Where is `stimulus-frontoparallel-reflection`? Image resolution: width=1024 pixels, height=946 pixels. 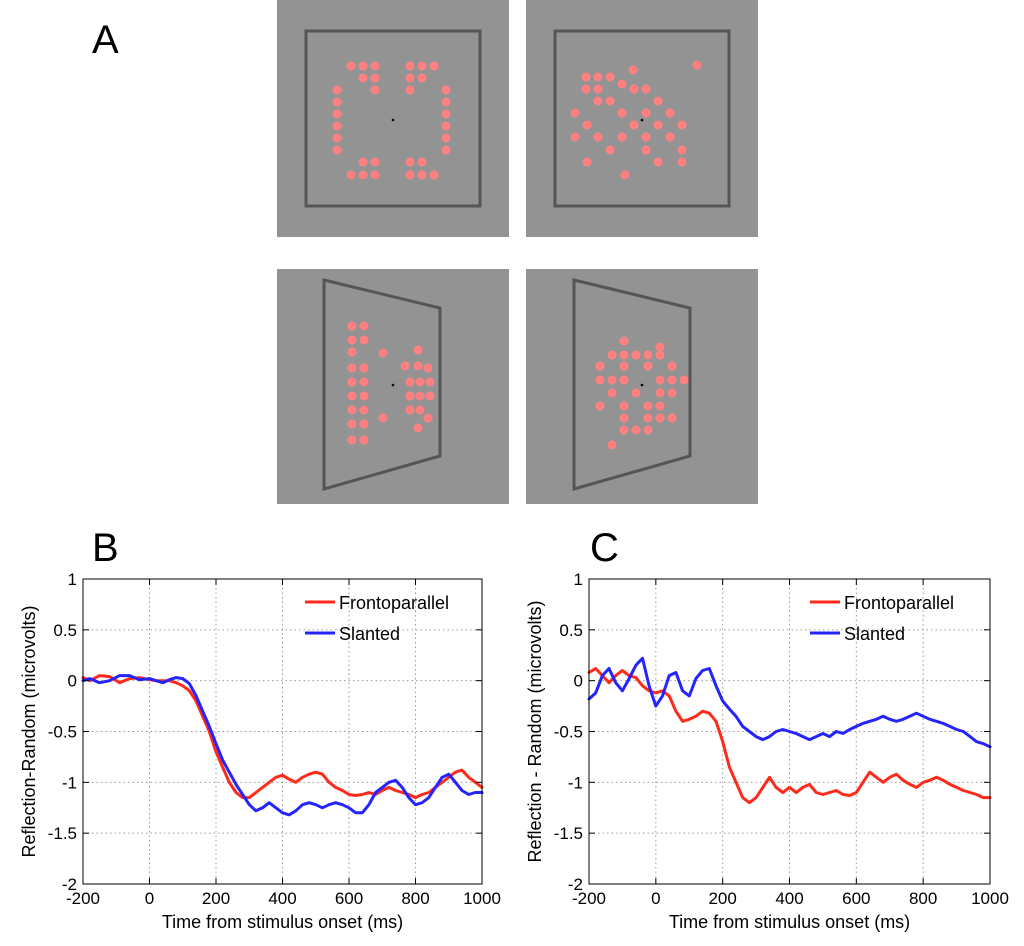 stimulus-frontoparallel-reflection is located at coordinates (393, 118).